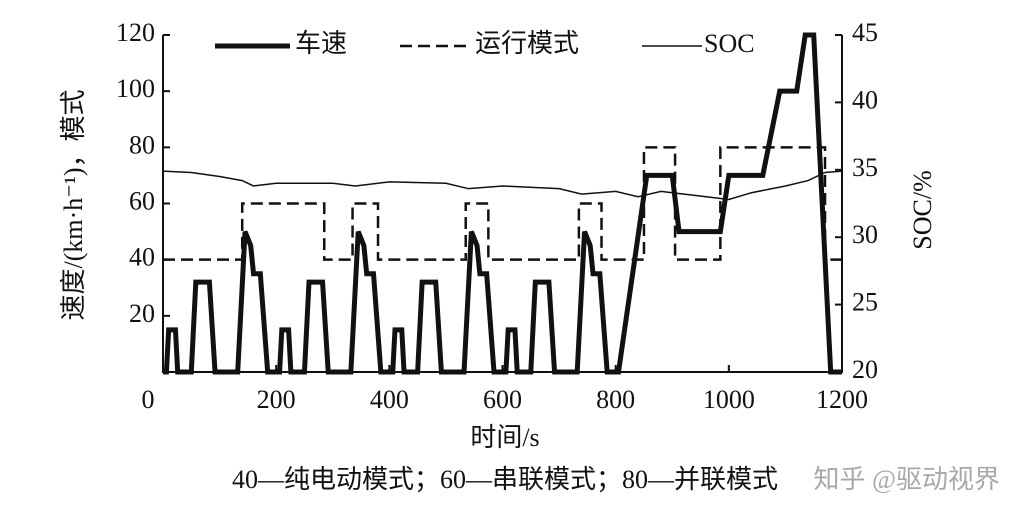 The height and width of the screenshot is (522, 1027). What do you see at coordinates (842, 399) in the screenshot?
I see `x-tick-label: 1200` at bounding box center [842, 399].